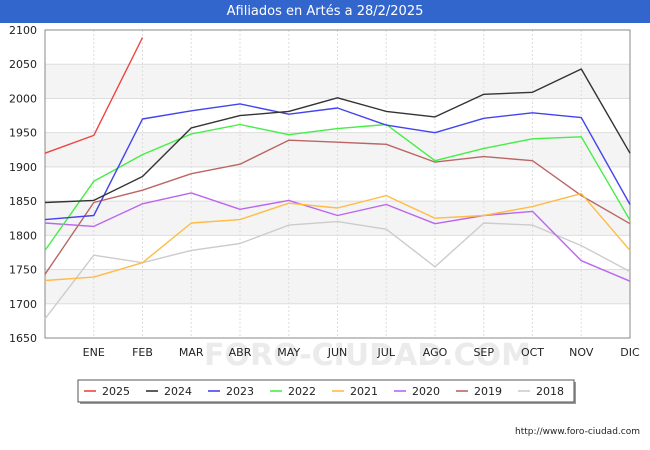 This screenshot has width=650, height=450. I want to click on y-tick-label: 1750, so click(23, 270).